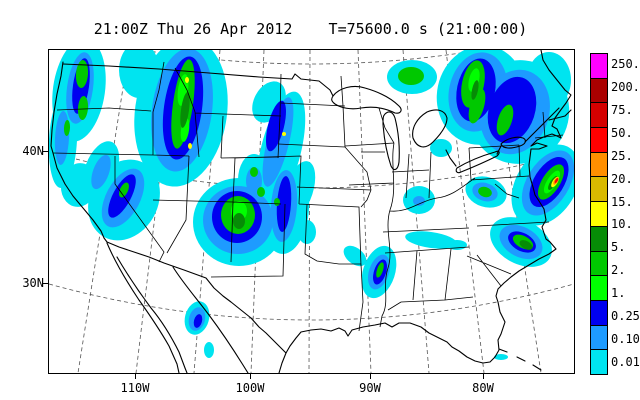 The image size is (640, 400). Describe the element at coordinates (430, 128) in the screenshot. I see `lake-huron` at that location.